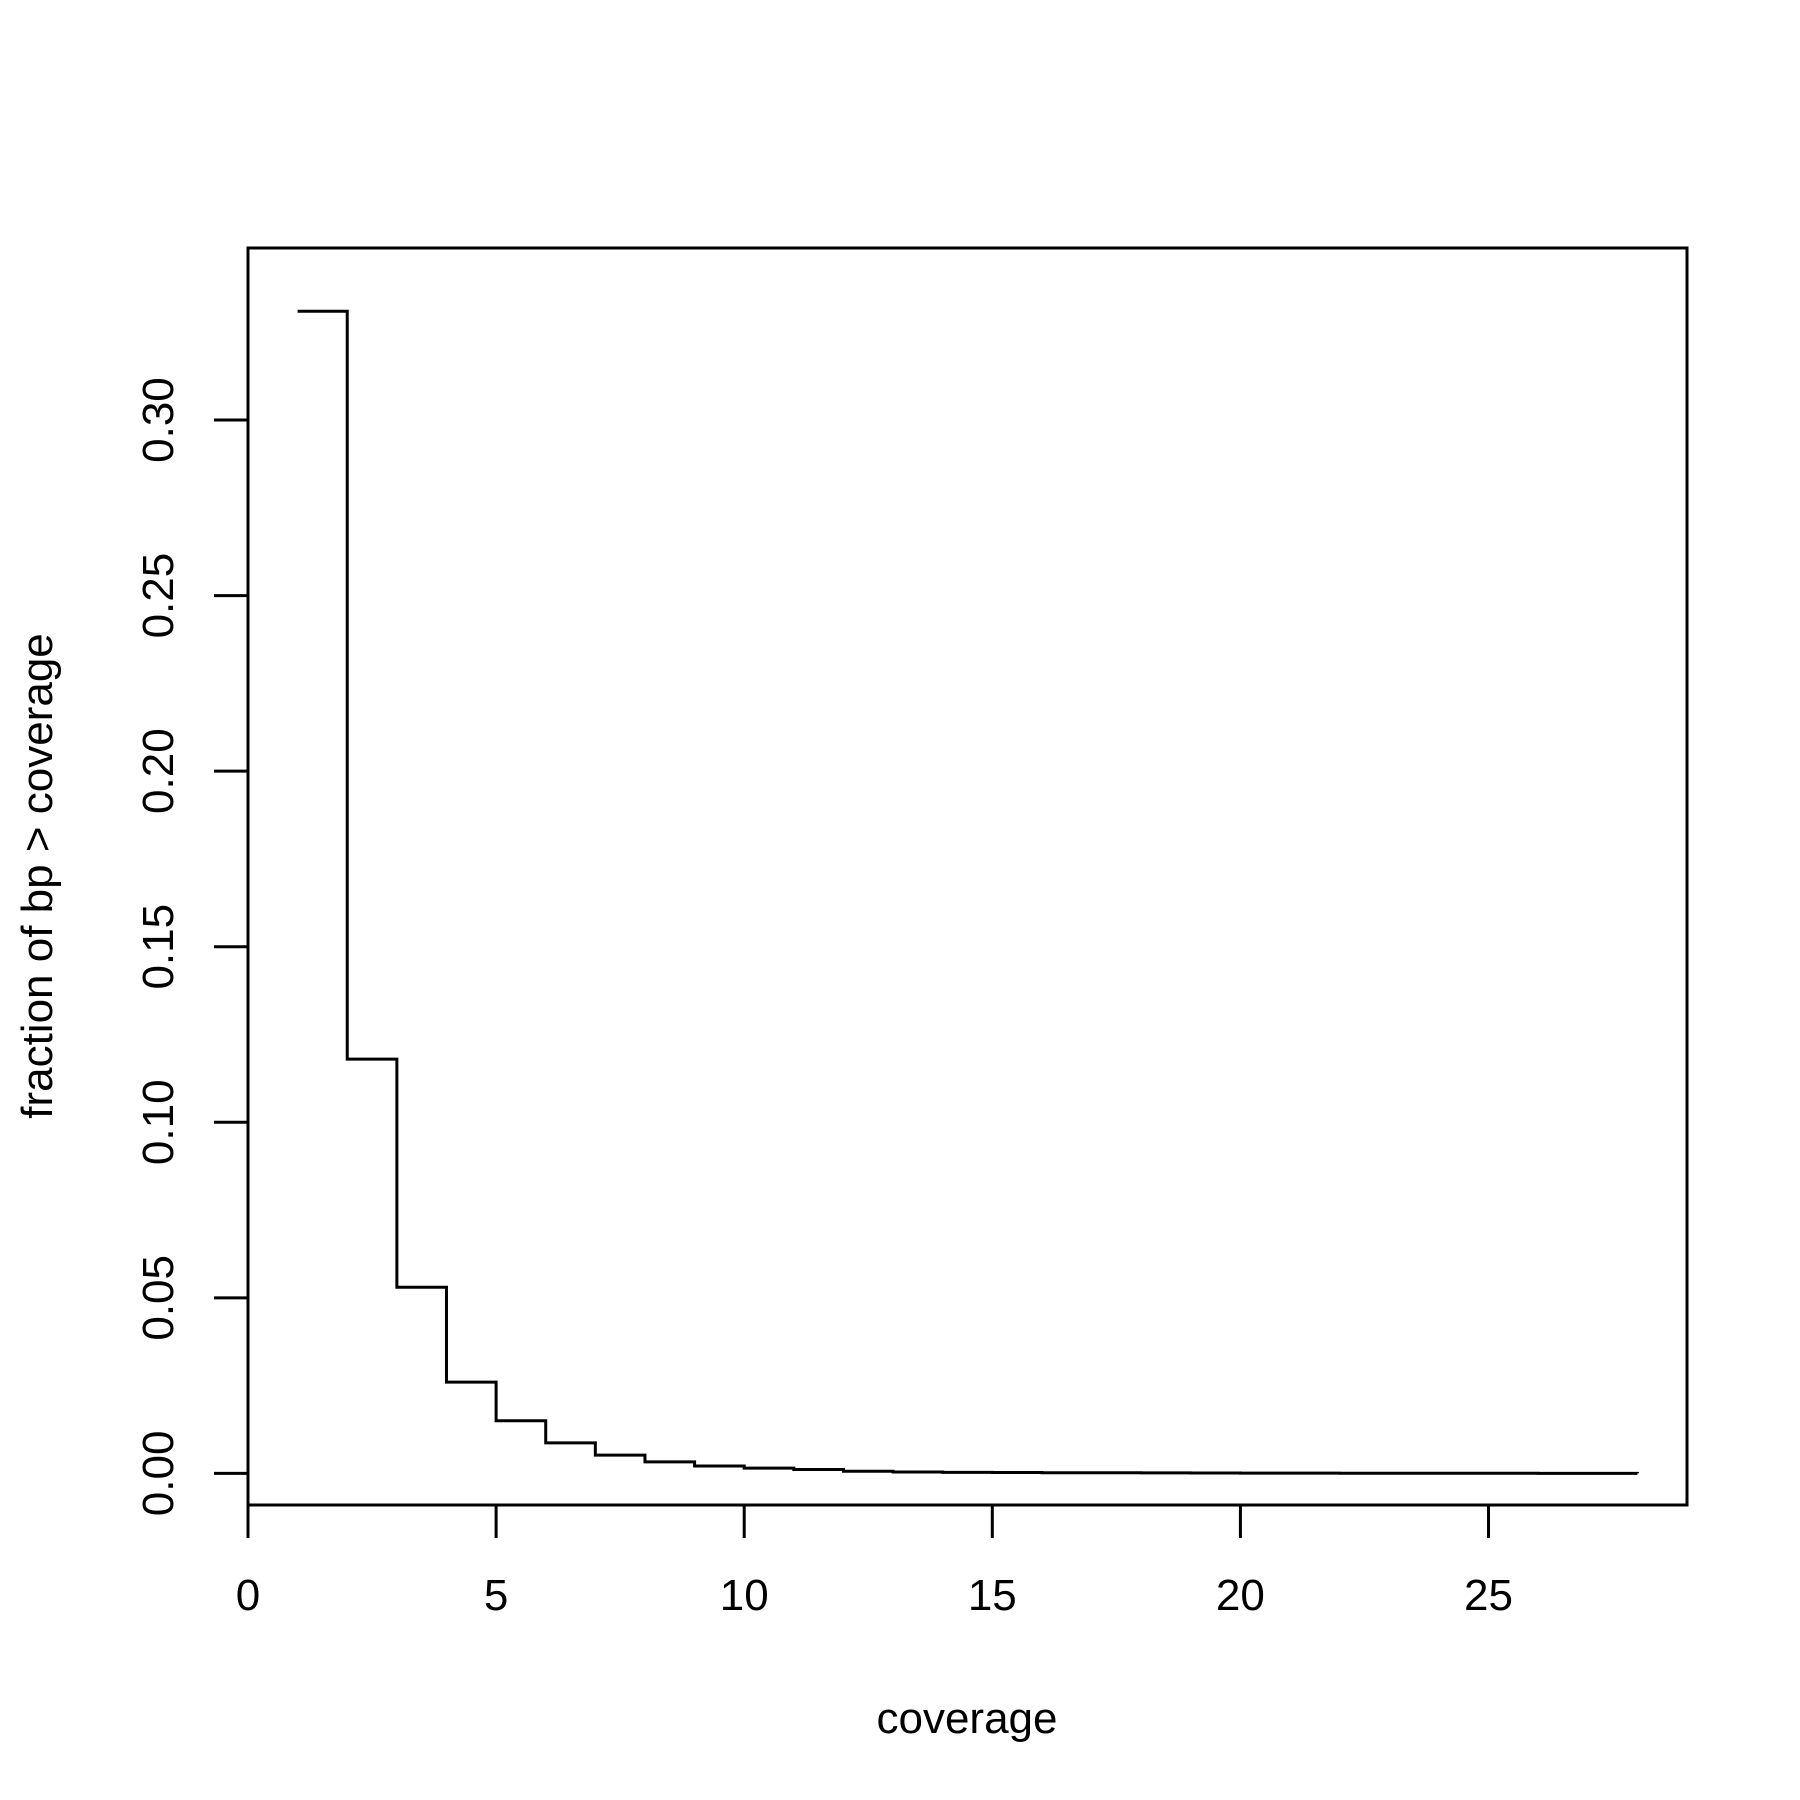 The width and height of the screenshot is (1800, 1800). I want to click on y-tick-label: 0.30, so click(158, 420).